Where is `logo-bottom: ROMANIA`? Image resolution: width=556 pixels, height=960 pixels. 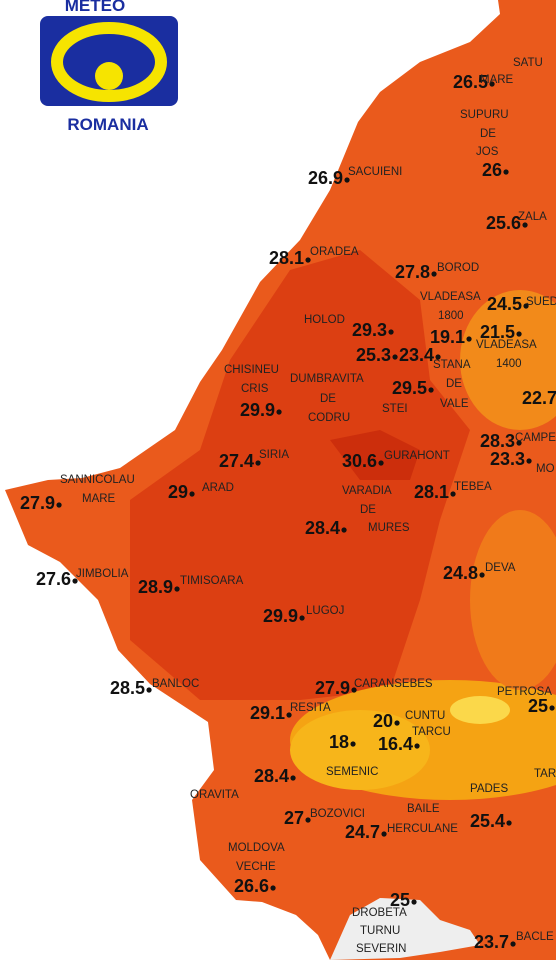
logo-bottom: ROMANIA is located at coordinates (107, 124).